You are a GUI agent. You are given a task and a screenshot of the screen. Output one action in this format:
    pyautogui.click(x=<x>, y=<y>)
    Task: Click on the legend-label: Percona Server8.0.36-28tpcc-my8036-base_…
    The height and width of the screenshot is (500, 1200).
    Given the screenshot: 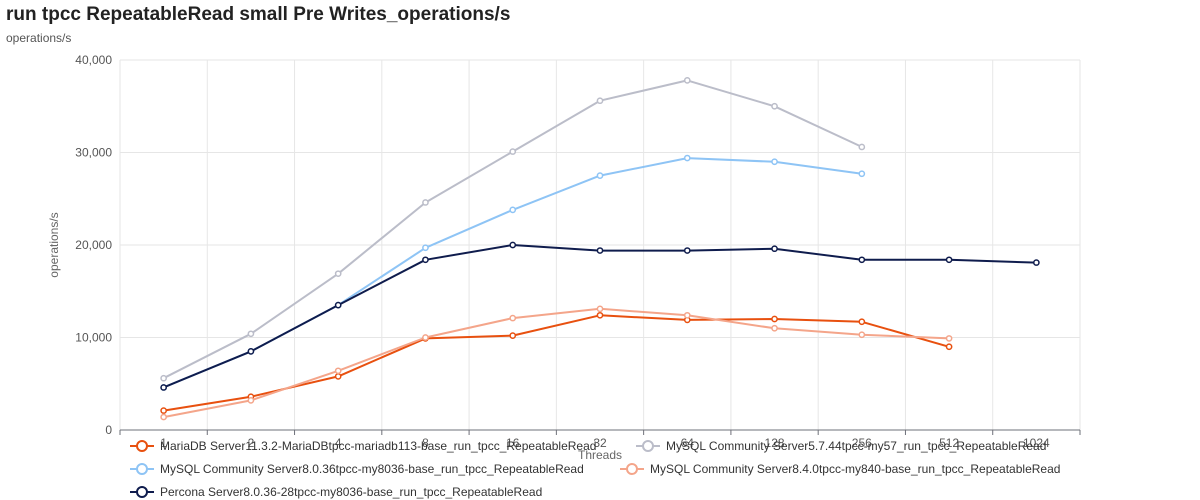 What is the action you would take?
    pyautogui.click(x=351, y=492)
    